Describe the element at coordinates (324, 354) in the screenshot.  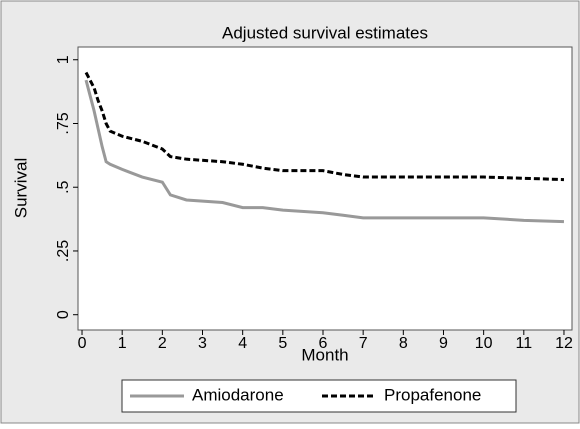
I see `x-axis-label: Month` at that location.